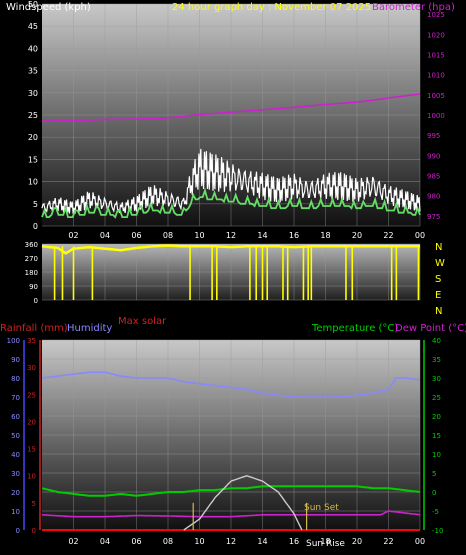 This screenshot has width=466, height=555. Describe the element at coordinates (420, 235) in the screenshot. I see `wind-x-tick-label: 00` at that location.